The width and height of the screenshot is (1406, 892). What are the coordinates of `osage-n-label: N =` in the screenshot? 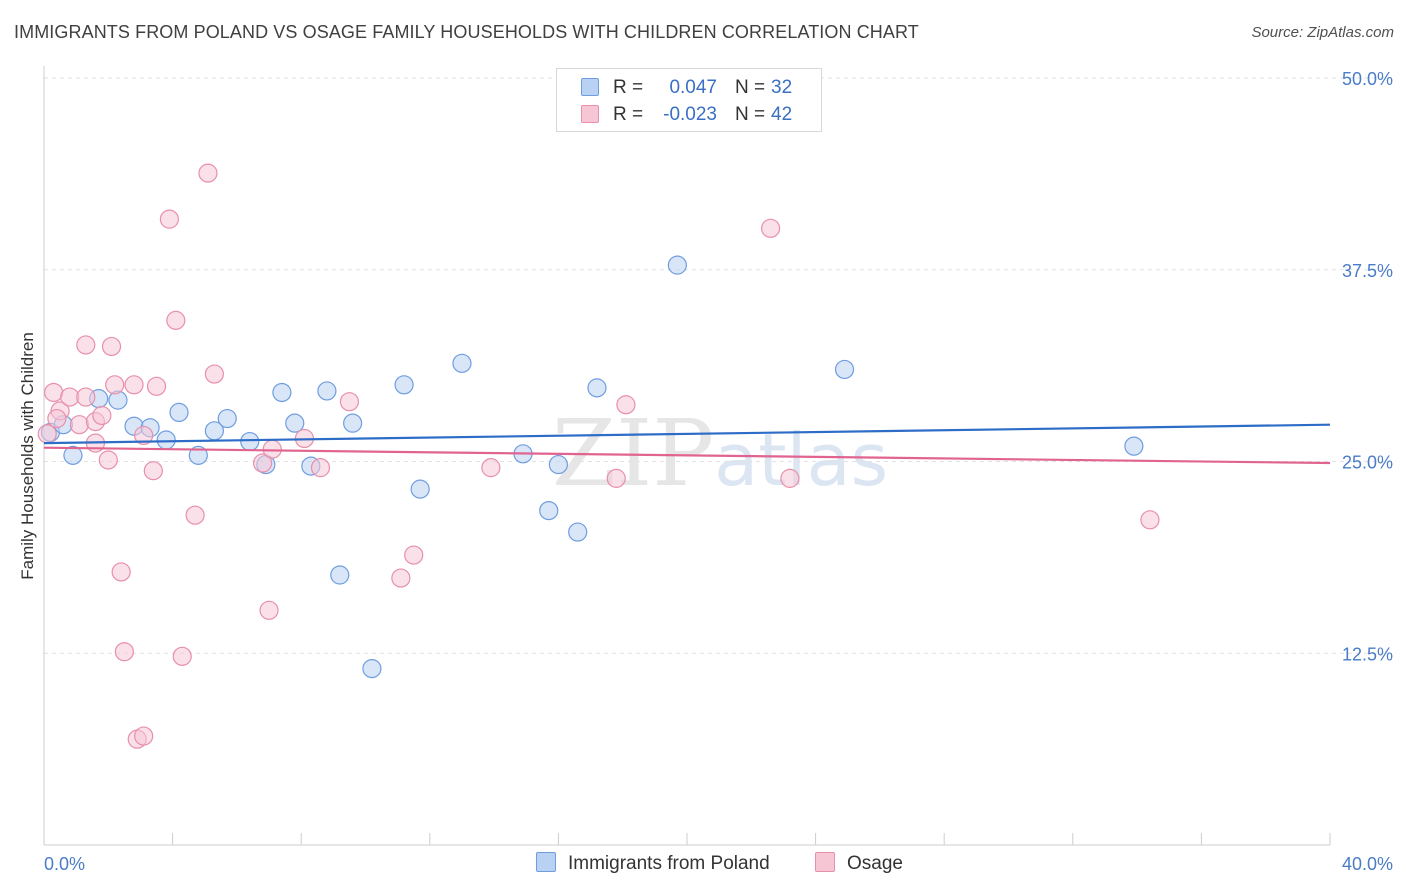 It's located at (750, 114).